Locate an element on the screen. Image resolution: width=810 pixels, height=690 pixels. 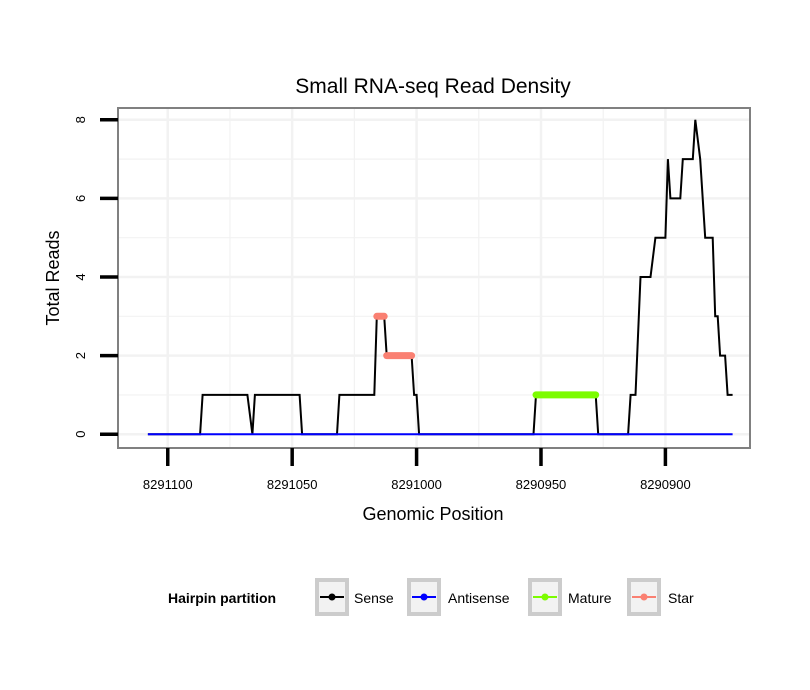
y-tick-label: 4 is located at coordinates (80, 276).